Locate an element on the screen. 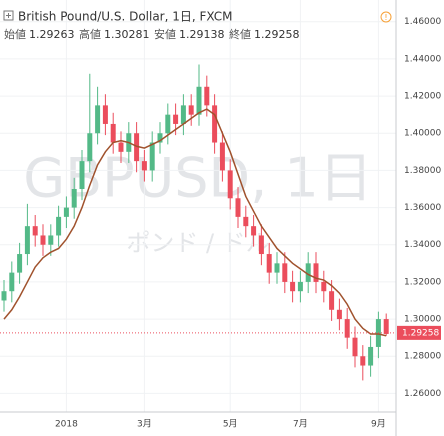 This screenshot has height=436, width=444. alert-icon is located at coordinates (386, 17).